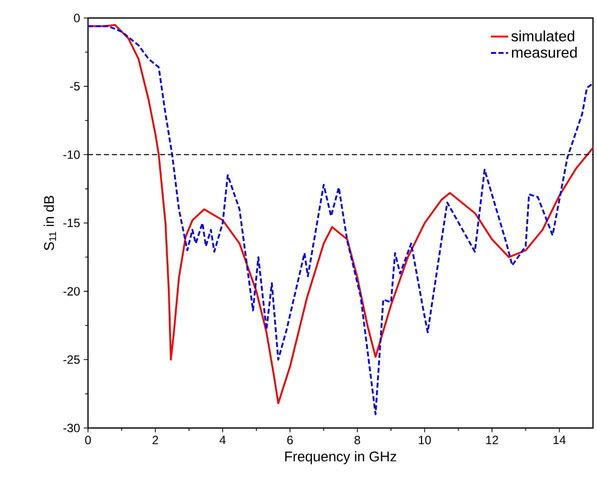 The image size is (597, 495). Describe the element at coordinates (544, 52) in the screenshot. I see `legend-label: measured` at that location.